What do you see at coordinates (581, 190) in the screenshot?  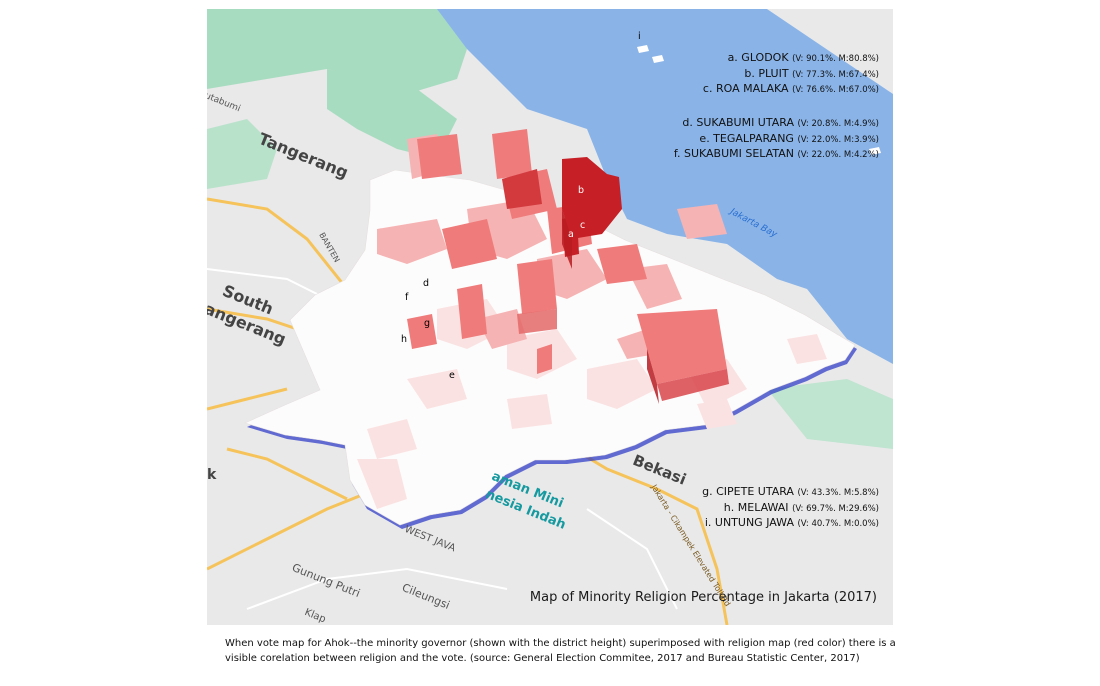 I see `pin-b: b` at bounding box center [581, 190].